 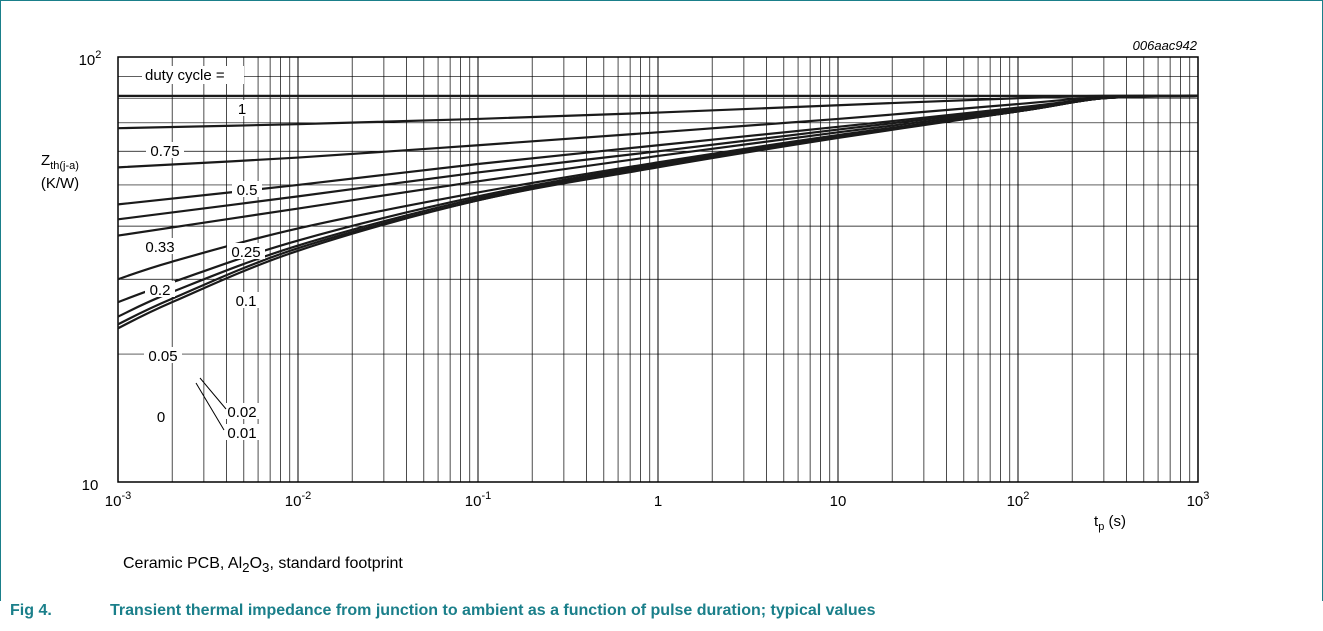 I want to click on curve-label: 1, so click(x=242, y=109).